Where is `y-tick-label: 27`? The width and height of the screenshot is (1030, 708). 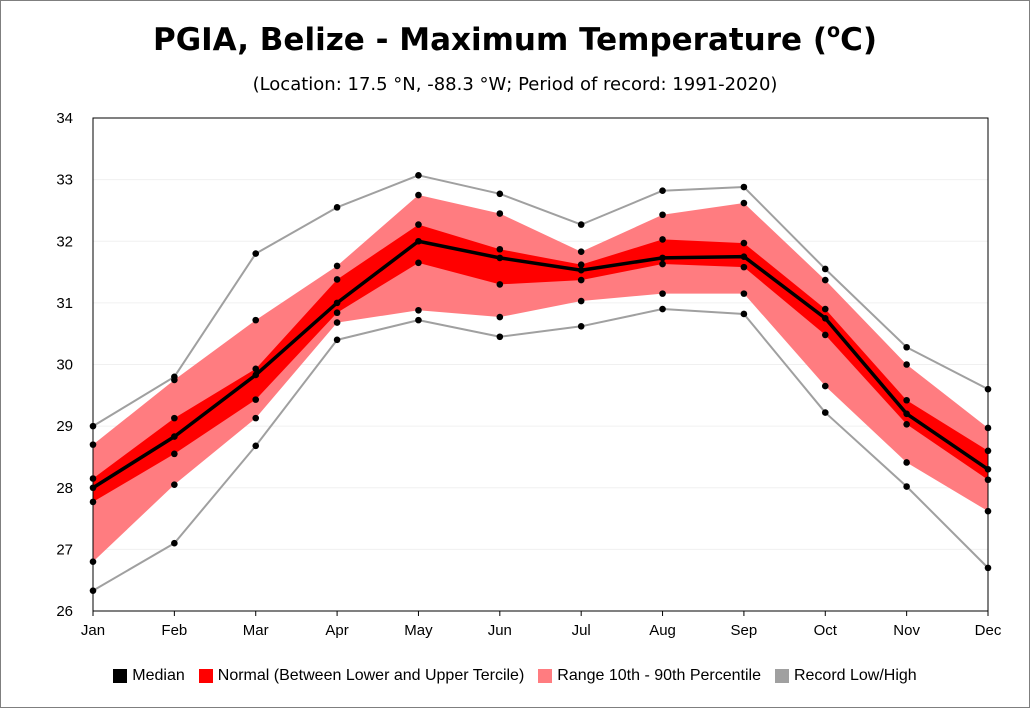 y-tick-label: 27 is located at coordinates (64, 549).